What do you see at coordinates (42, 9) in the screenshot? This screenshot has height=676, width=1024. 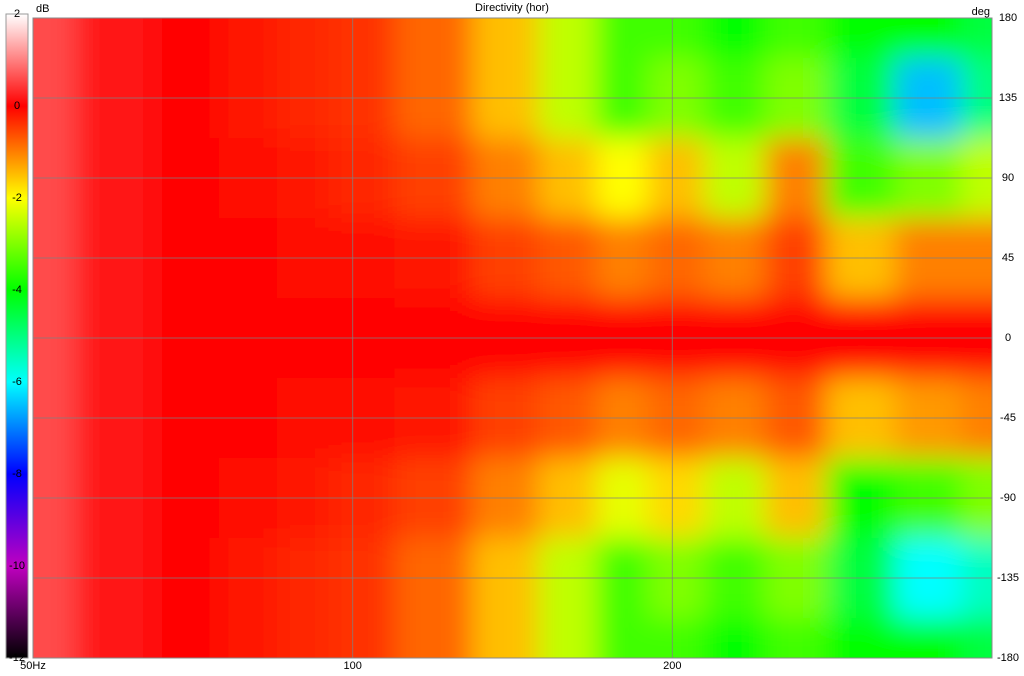 I see `colorbar-label: dB` at bounding box center [42, 9].